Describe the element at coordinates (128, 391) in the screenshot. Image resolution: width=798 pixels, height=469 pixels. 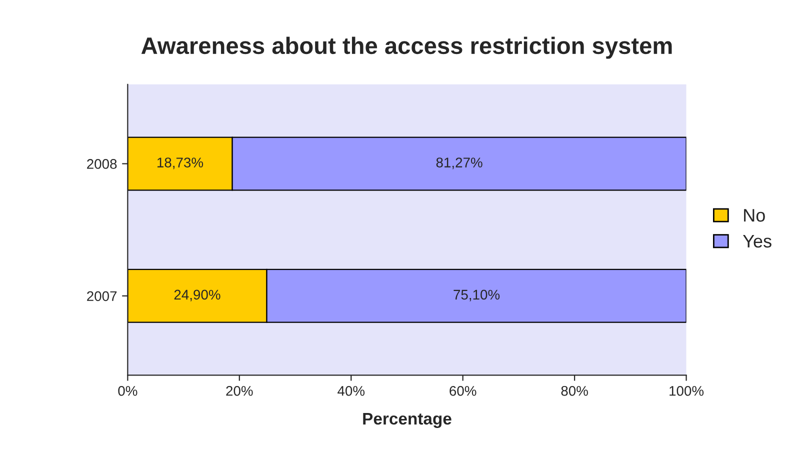
I see `x-tick-label: 0%` at that location.